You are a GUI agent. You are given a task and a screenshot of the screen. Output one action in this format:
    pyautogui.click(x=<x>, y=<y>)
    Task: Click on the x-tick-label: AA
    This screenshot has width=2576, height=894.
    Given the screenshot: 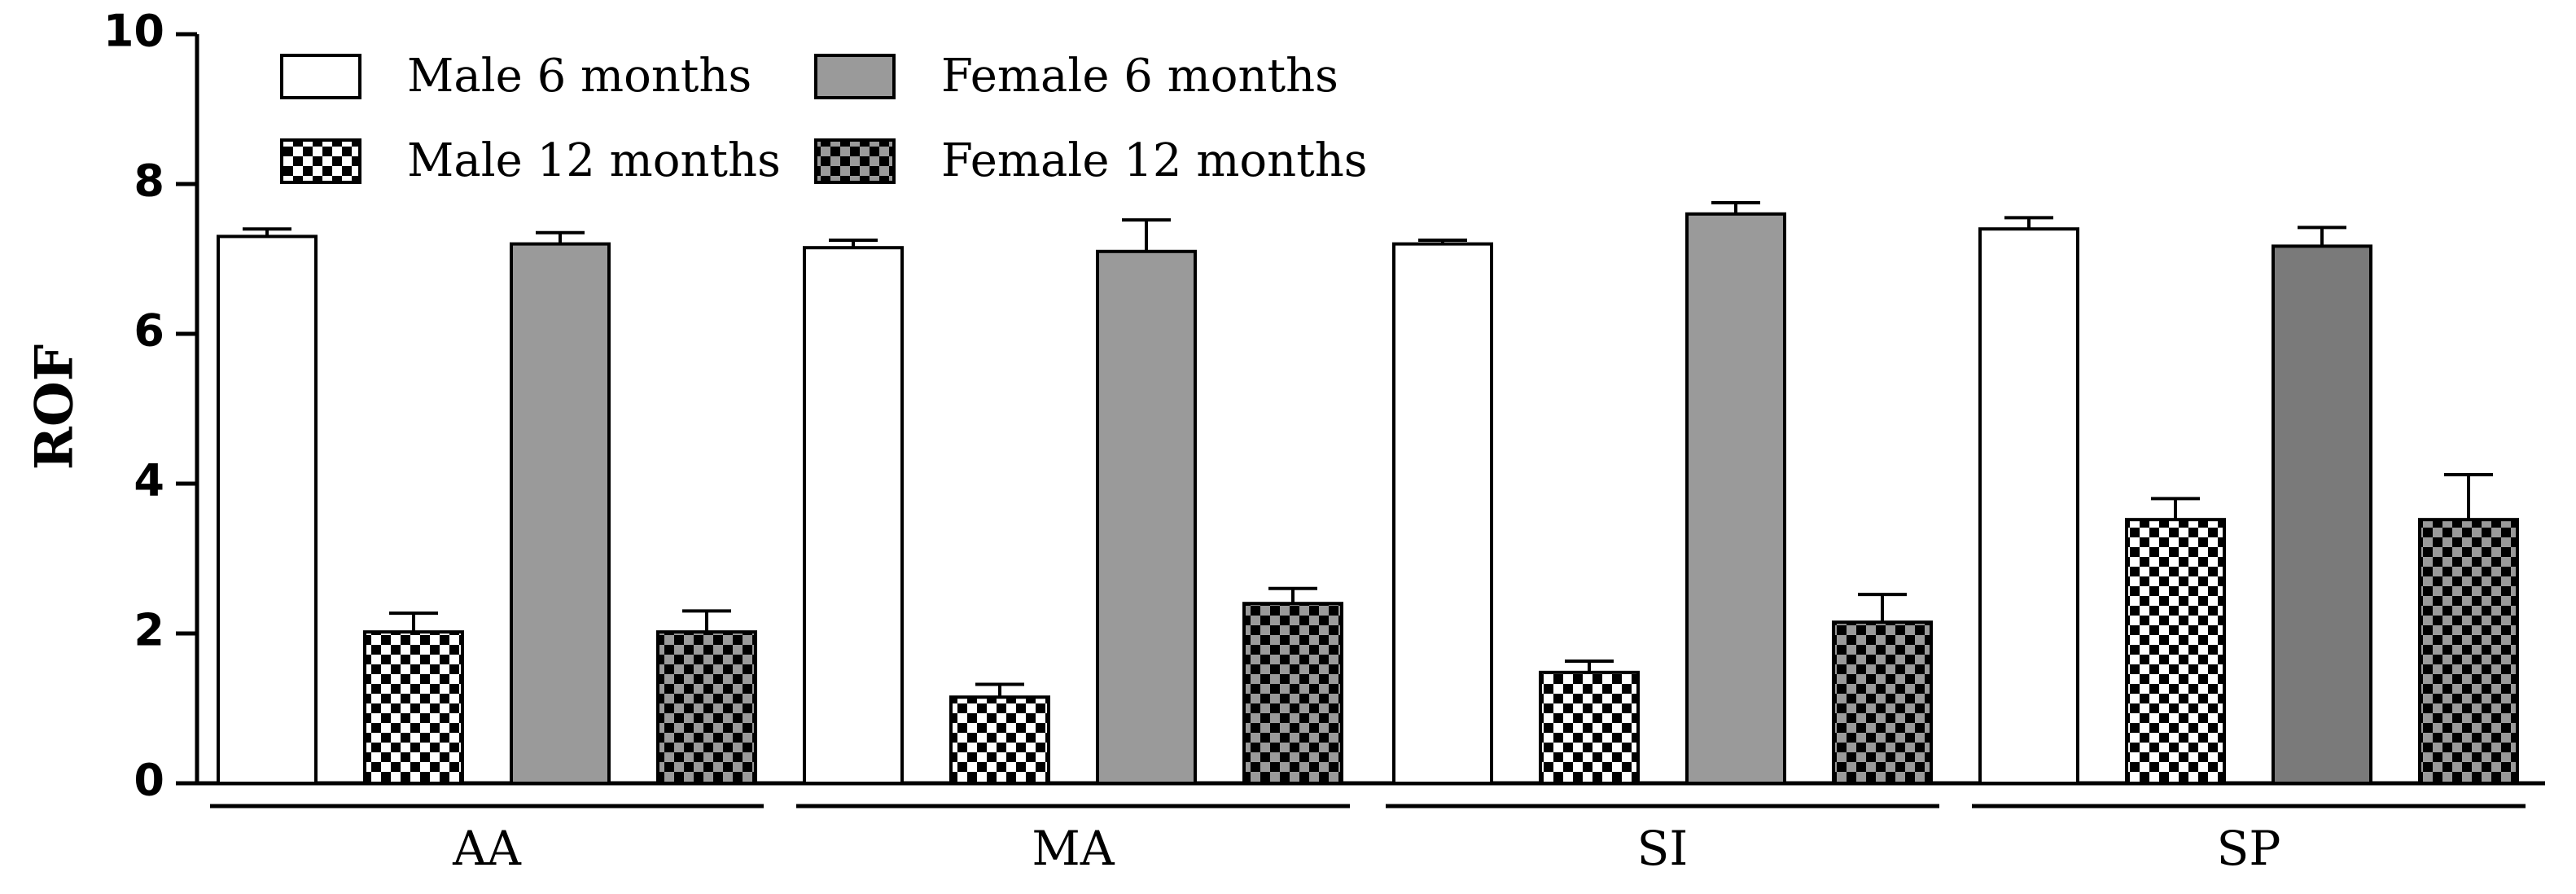 What is the action you would take?
    pyautogui.click(x=487, y=848)
    